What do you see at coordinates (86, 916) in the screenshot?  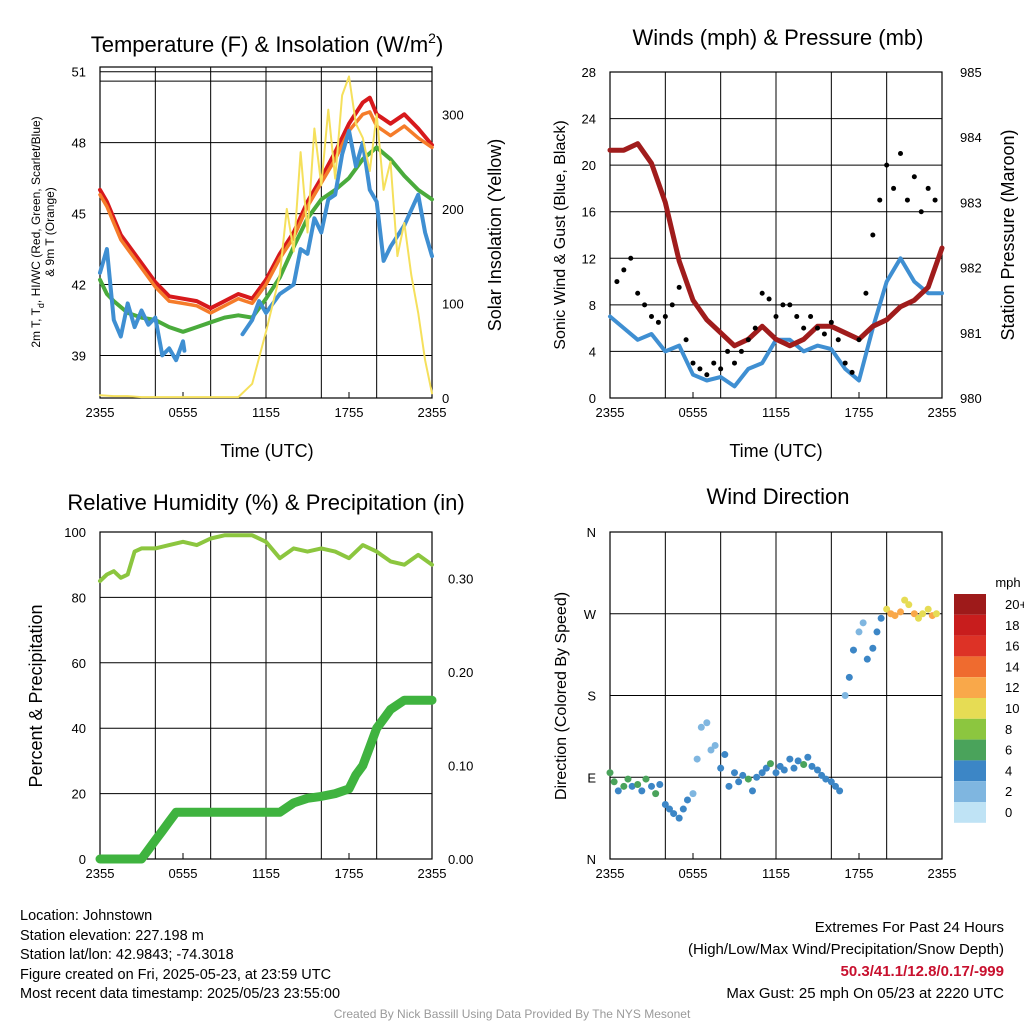 I see `location-text: Location: Johnstown` at bounding box center [86, 916].